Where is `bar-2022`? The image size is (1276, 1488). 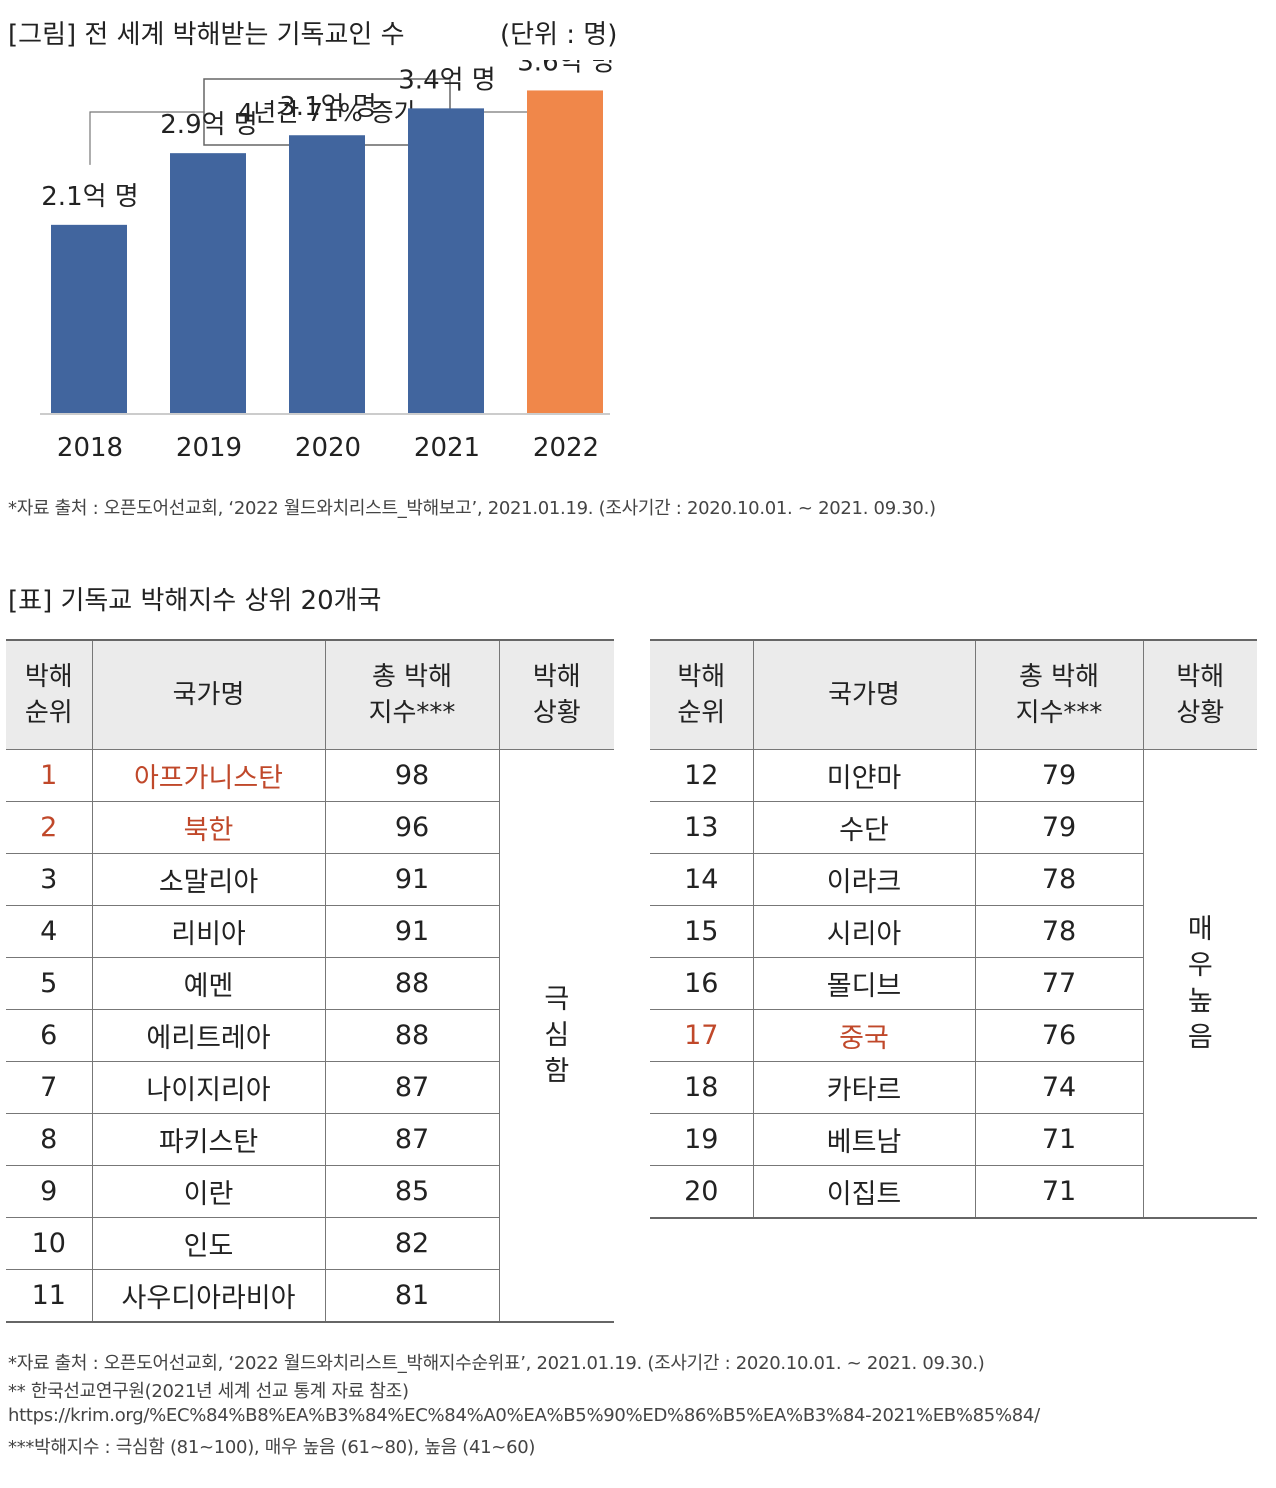
bar-2022 is located at coordinates (565, 251).